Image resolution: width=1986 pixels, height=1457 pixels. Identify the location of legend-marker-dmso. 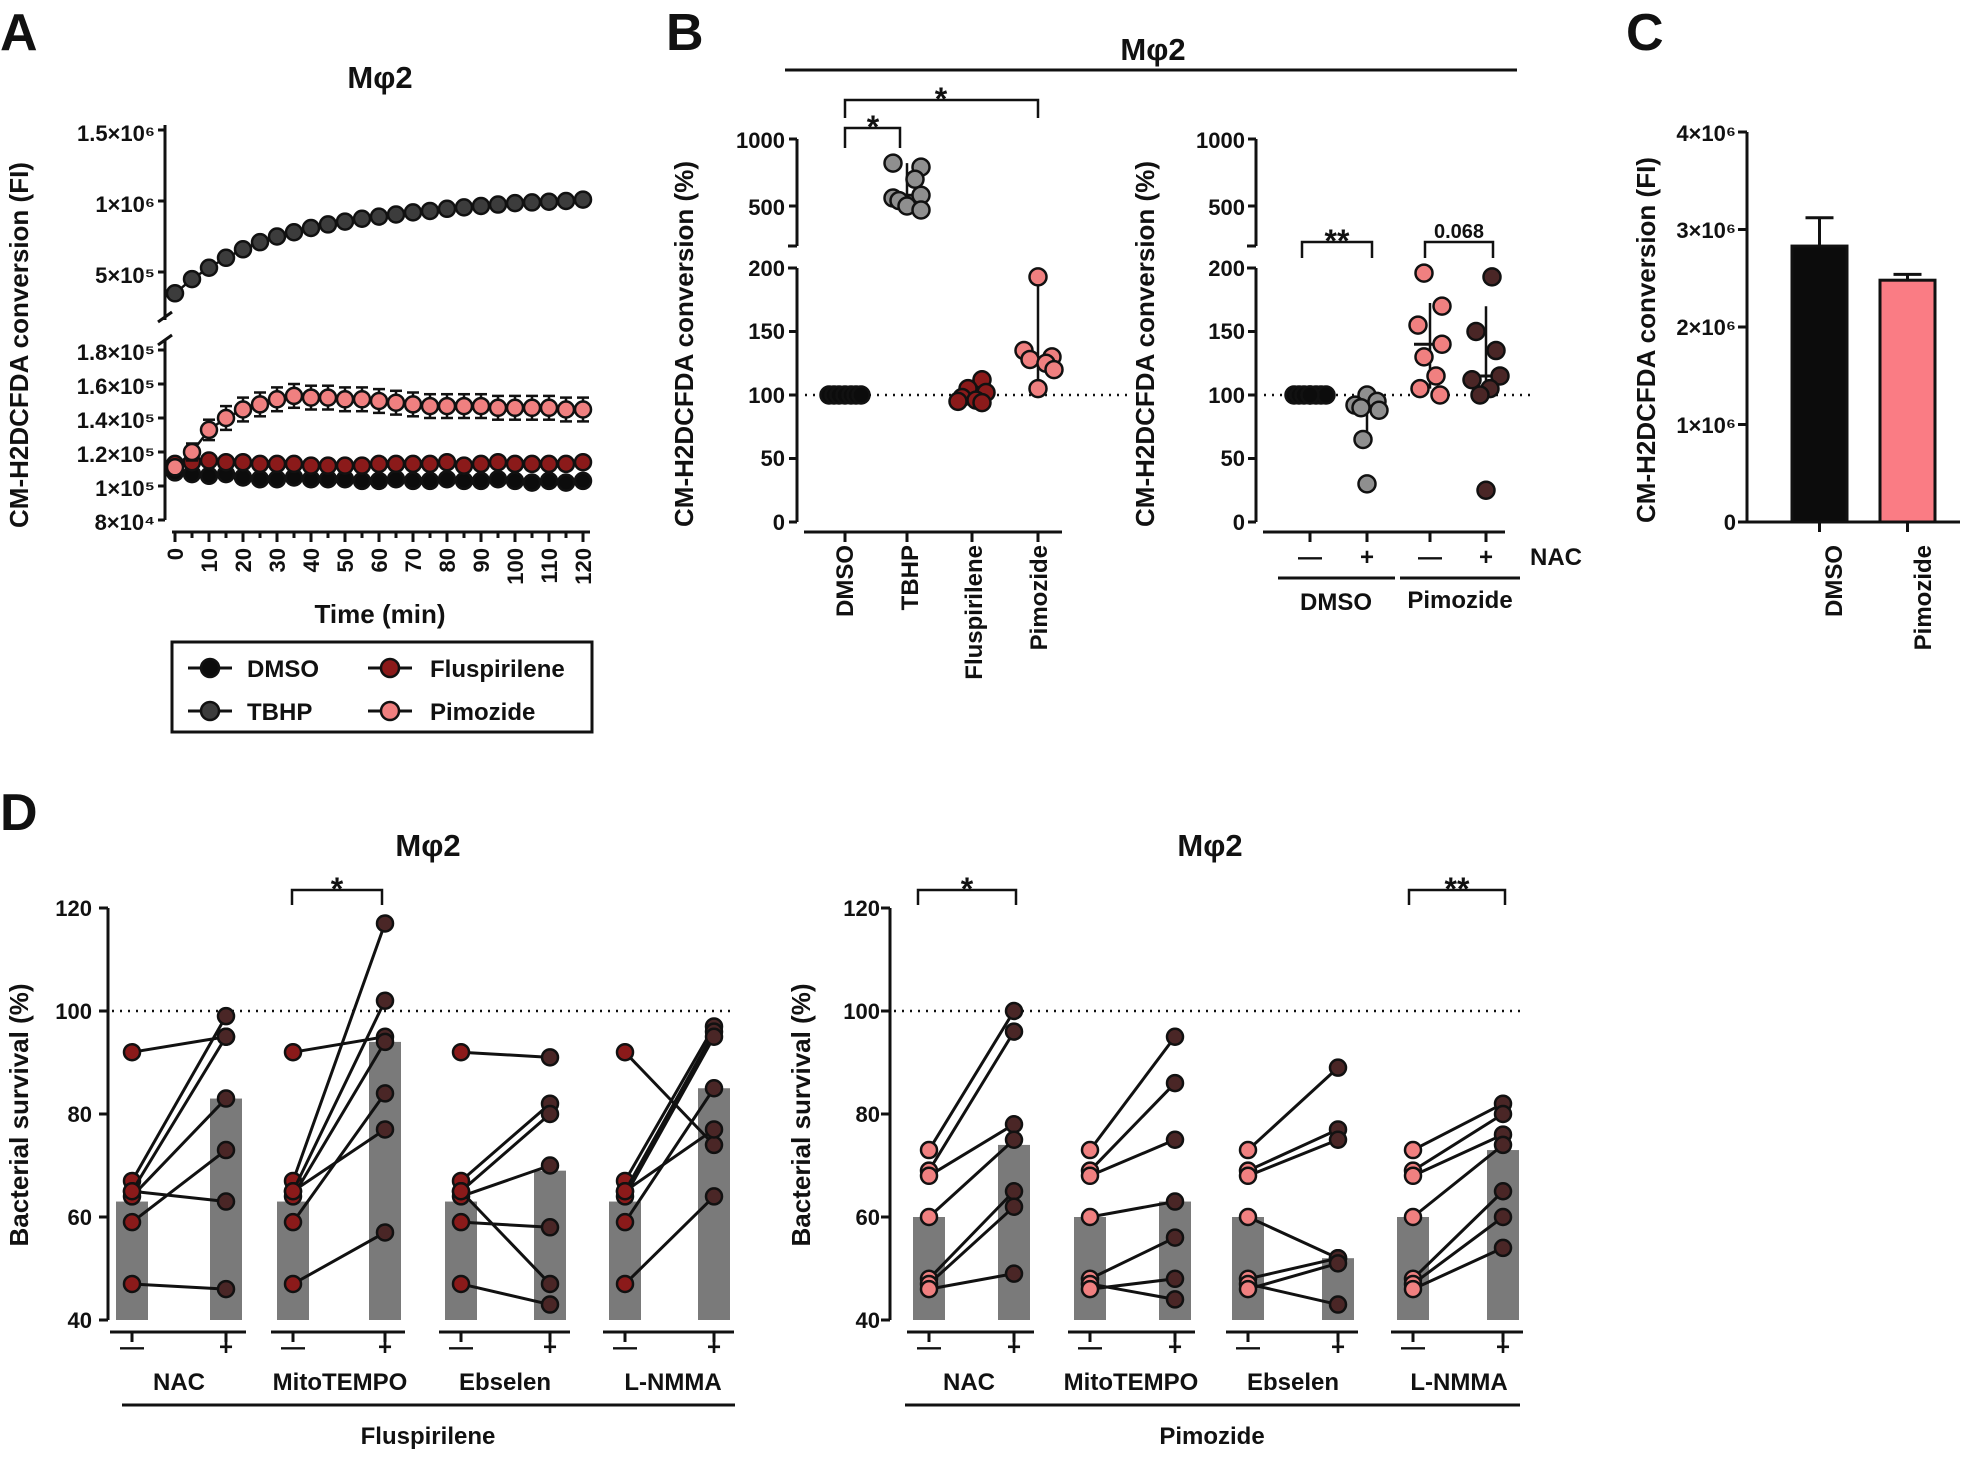
(210, 668).